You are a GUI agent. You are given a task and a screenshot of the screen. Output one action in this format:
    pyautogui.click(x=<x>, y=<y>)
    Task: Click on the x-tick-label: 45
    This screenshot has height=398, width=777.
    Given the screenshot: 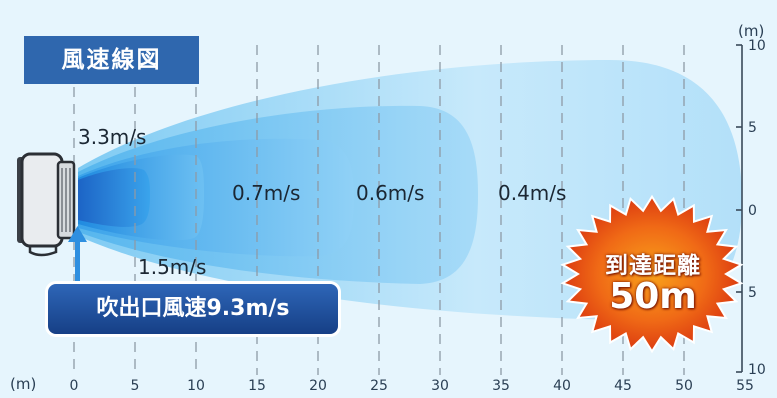 What is the action you would take?
    pyautogui.click(x=623, y=386)
    